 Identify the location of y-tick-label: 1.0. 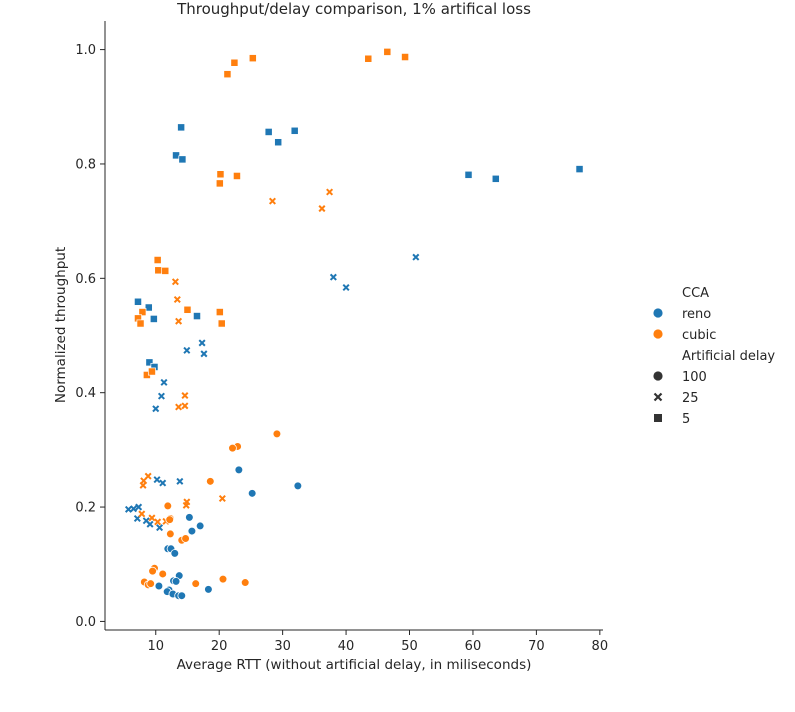
(85, 50).